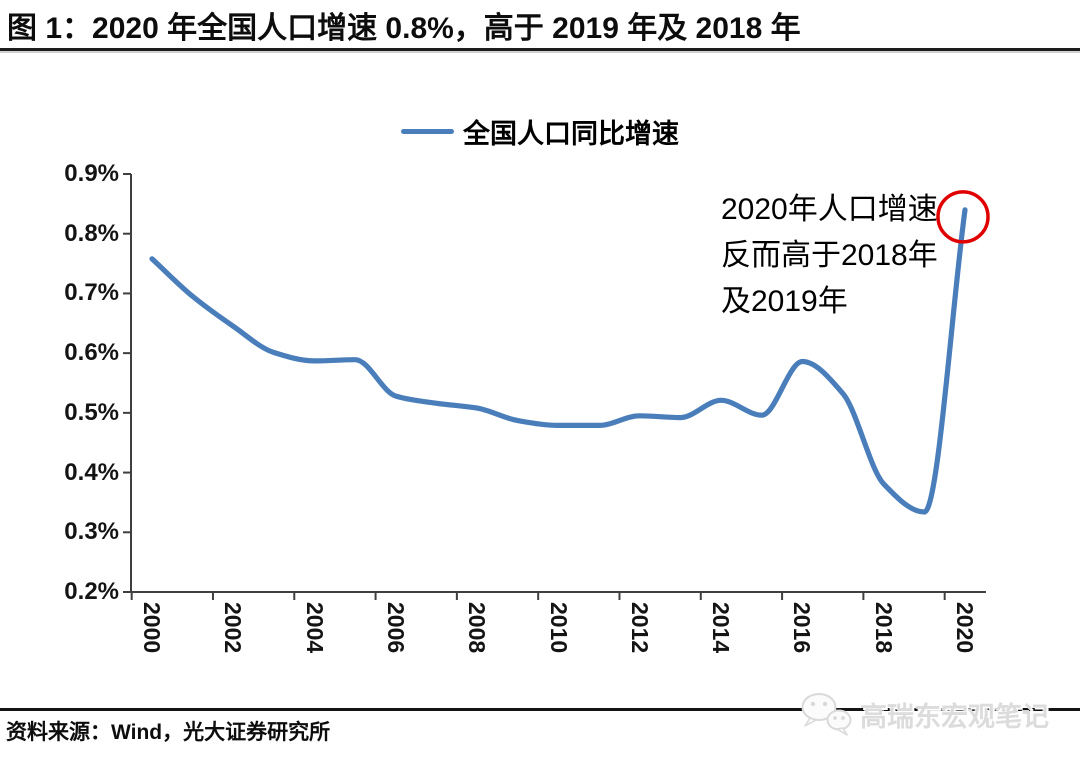 This screenshot has height=767, width=1080. I want to click on x-axis-tick-label: 2010, so click(558, 628).